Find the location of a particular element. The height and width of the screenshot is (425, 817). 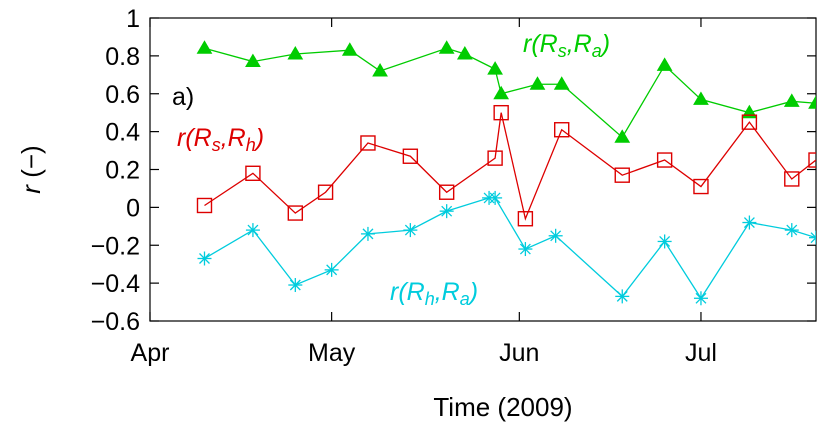

series-label: r(Rs,Ra) is located at coordinates (566, 45).